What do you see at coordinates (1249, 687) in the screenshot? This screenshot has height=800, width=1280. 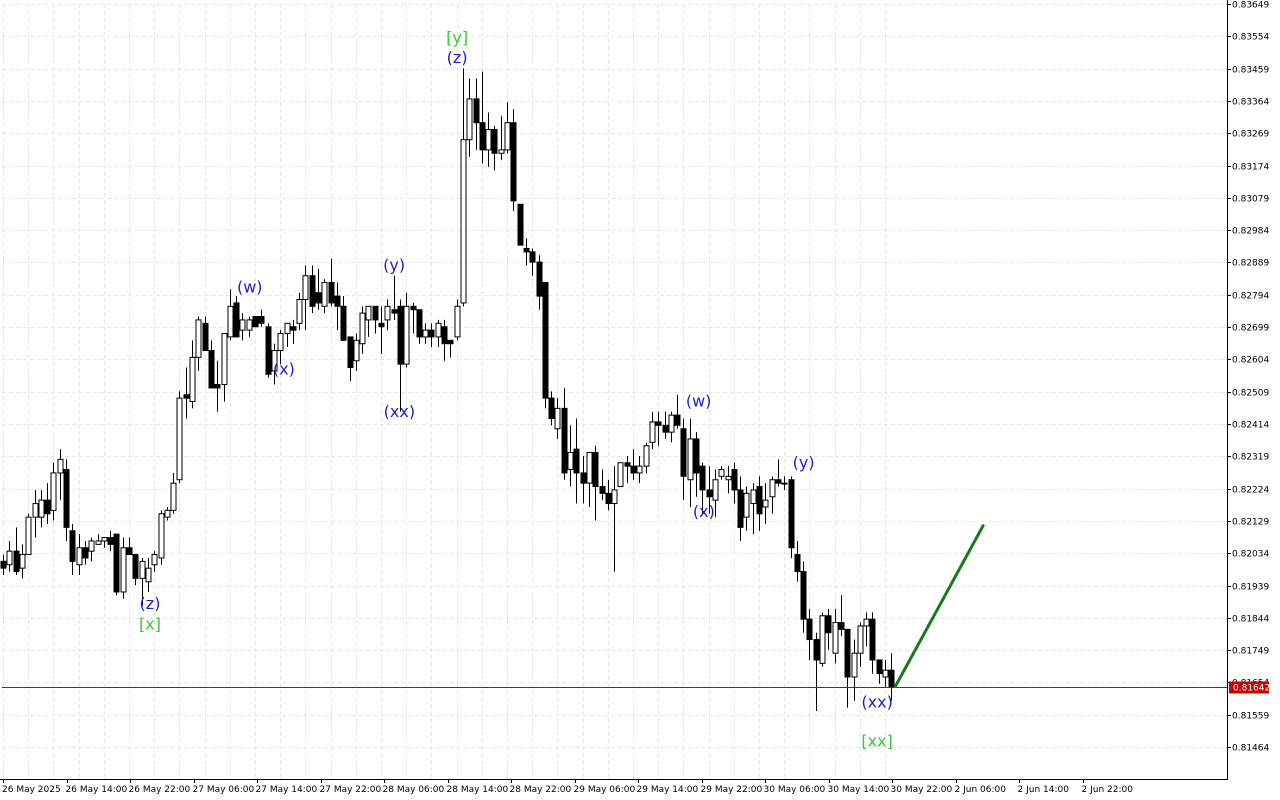 I see `current-price-tag` at bounding box center [1249, 687].